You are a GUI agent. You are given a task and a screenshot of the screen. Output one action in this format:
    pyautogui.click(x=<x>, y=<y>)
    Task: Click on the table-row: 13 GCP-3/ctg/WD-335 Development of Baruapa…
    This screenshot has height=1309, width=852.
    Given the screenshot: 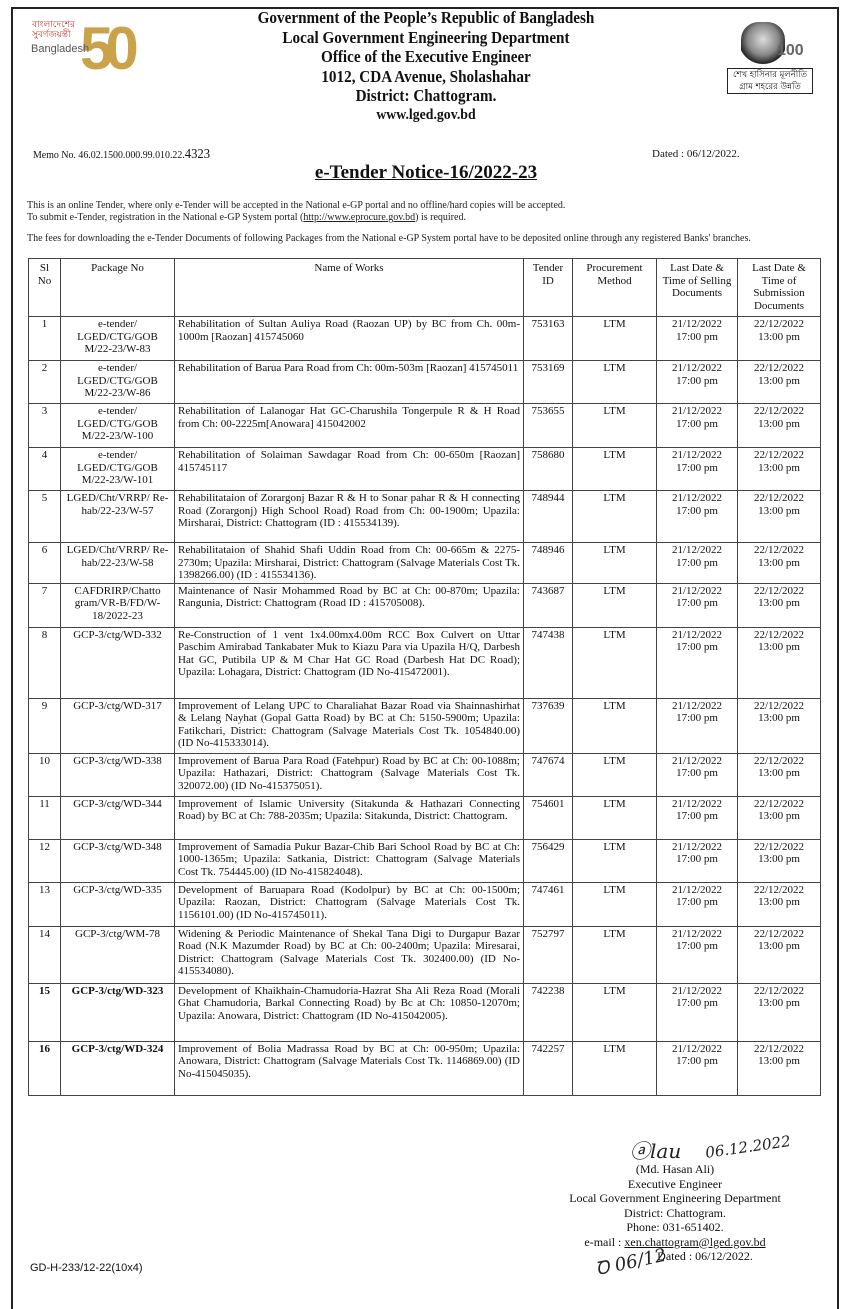 What is the action you would take?
    pyautogui.click(x=424, y=904)
    